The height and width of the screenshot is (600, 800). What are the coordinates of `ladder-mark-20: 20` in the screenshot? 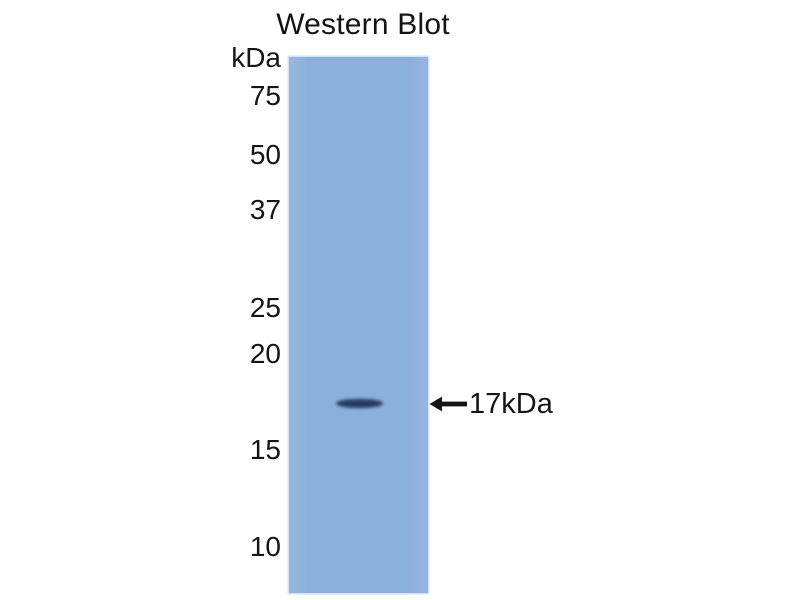 It's located at (265, 353).